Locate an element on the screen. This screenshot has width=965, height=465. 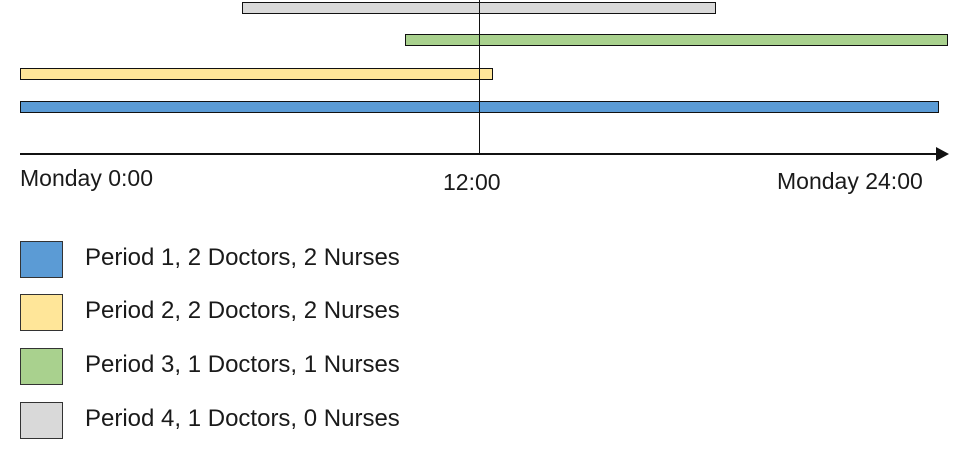
time-axis-line is located at coordinates (479, 154).